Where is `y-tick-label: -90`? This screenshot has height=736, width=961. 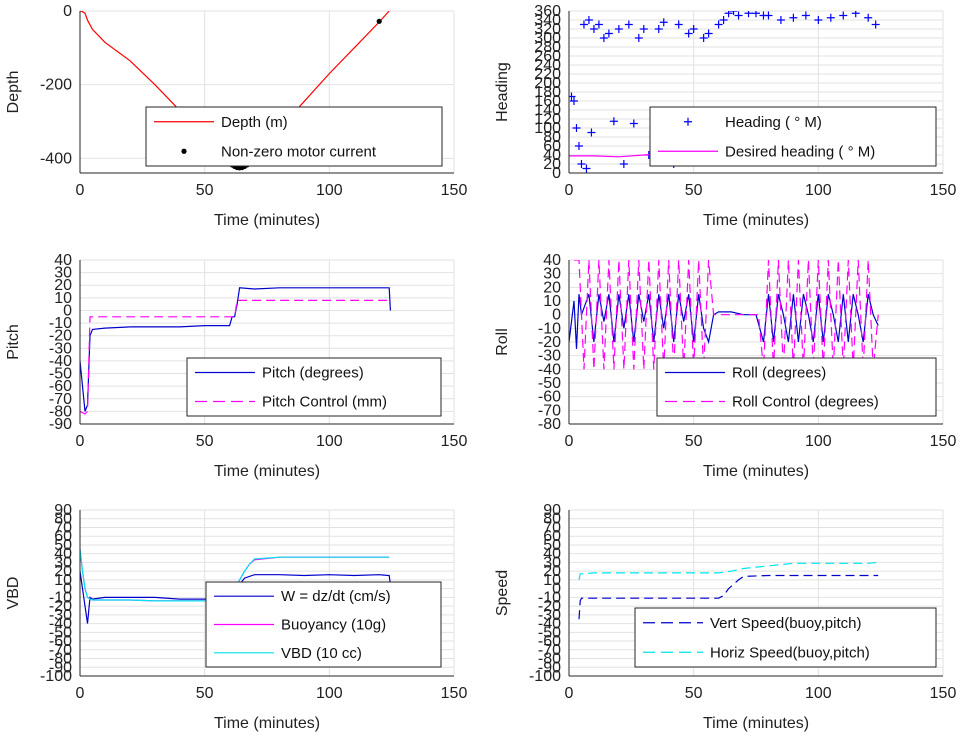 y-tick-label: -90 is located at coordinates (60, 424).